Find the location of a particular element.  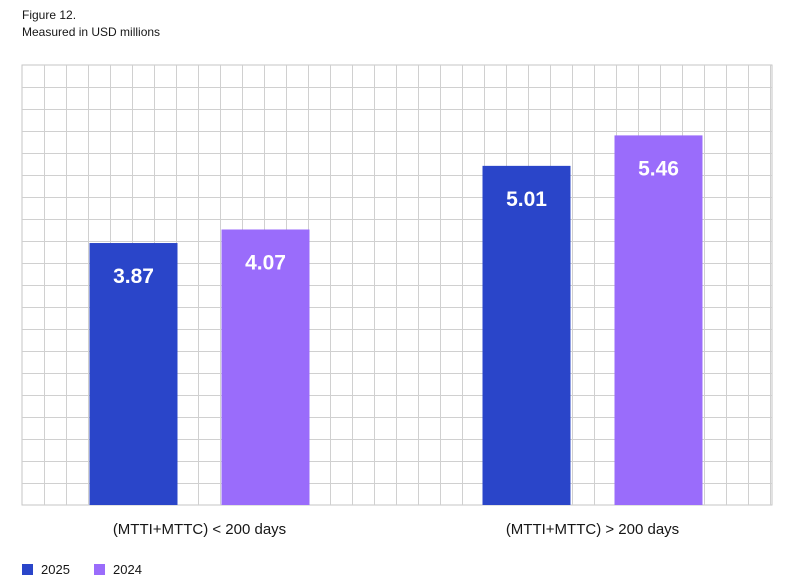

legend-swatch-2025 is located at coordinates (27, 569).